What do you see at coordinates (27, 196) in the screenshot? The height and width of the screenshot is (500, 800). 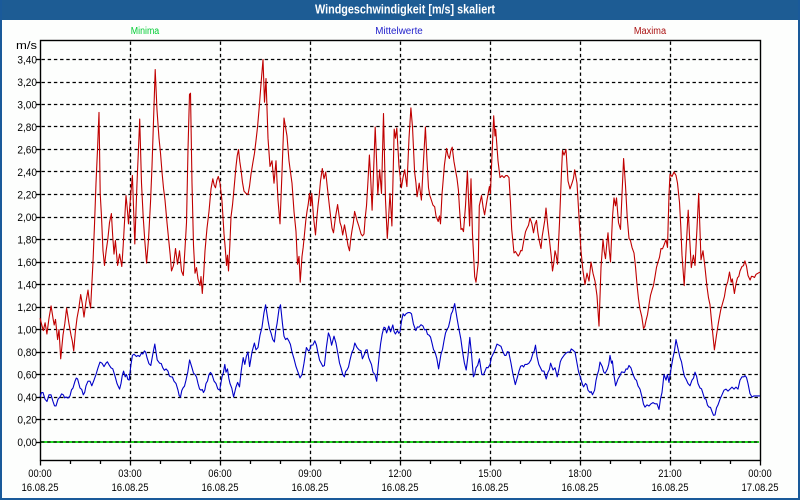 I see `svg-text: 2,20` at bounding box center [27, 196].